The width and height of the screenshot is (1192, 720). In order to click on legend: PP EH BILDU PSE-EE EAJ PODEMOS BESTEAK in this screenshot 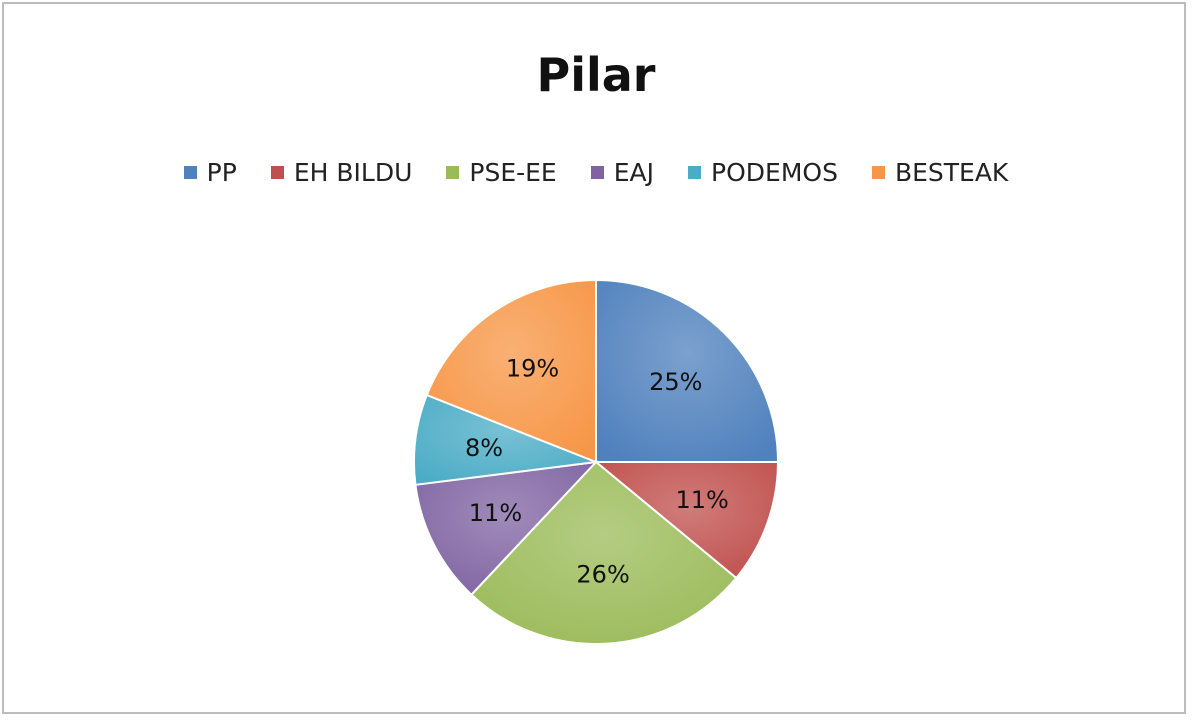, I will do `click(596, 172)`.